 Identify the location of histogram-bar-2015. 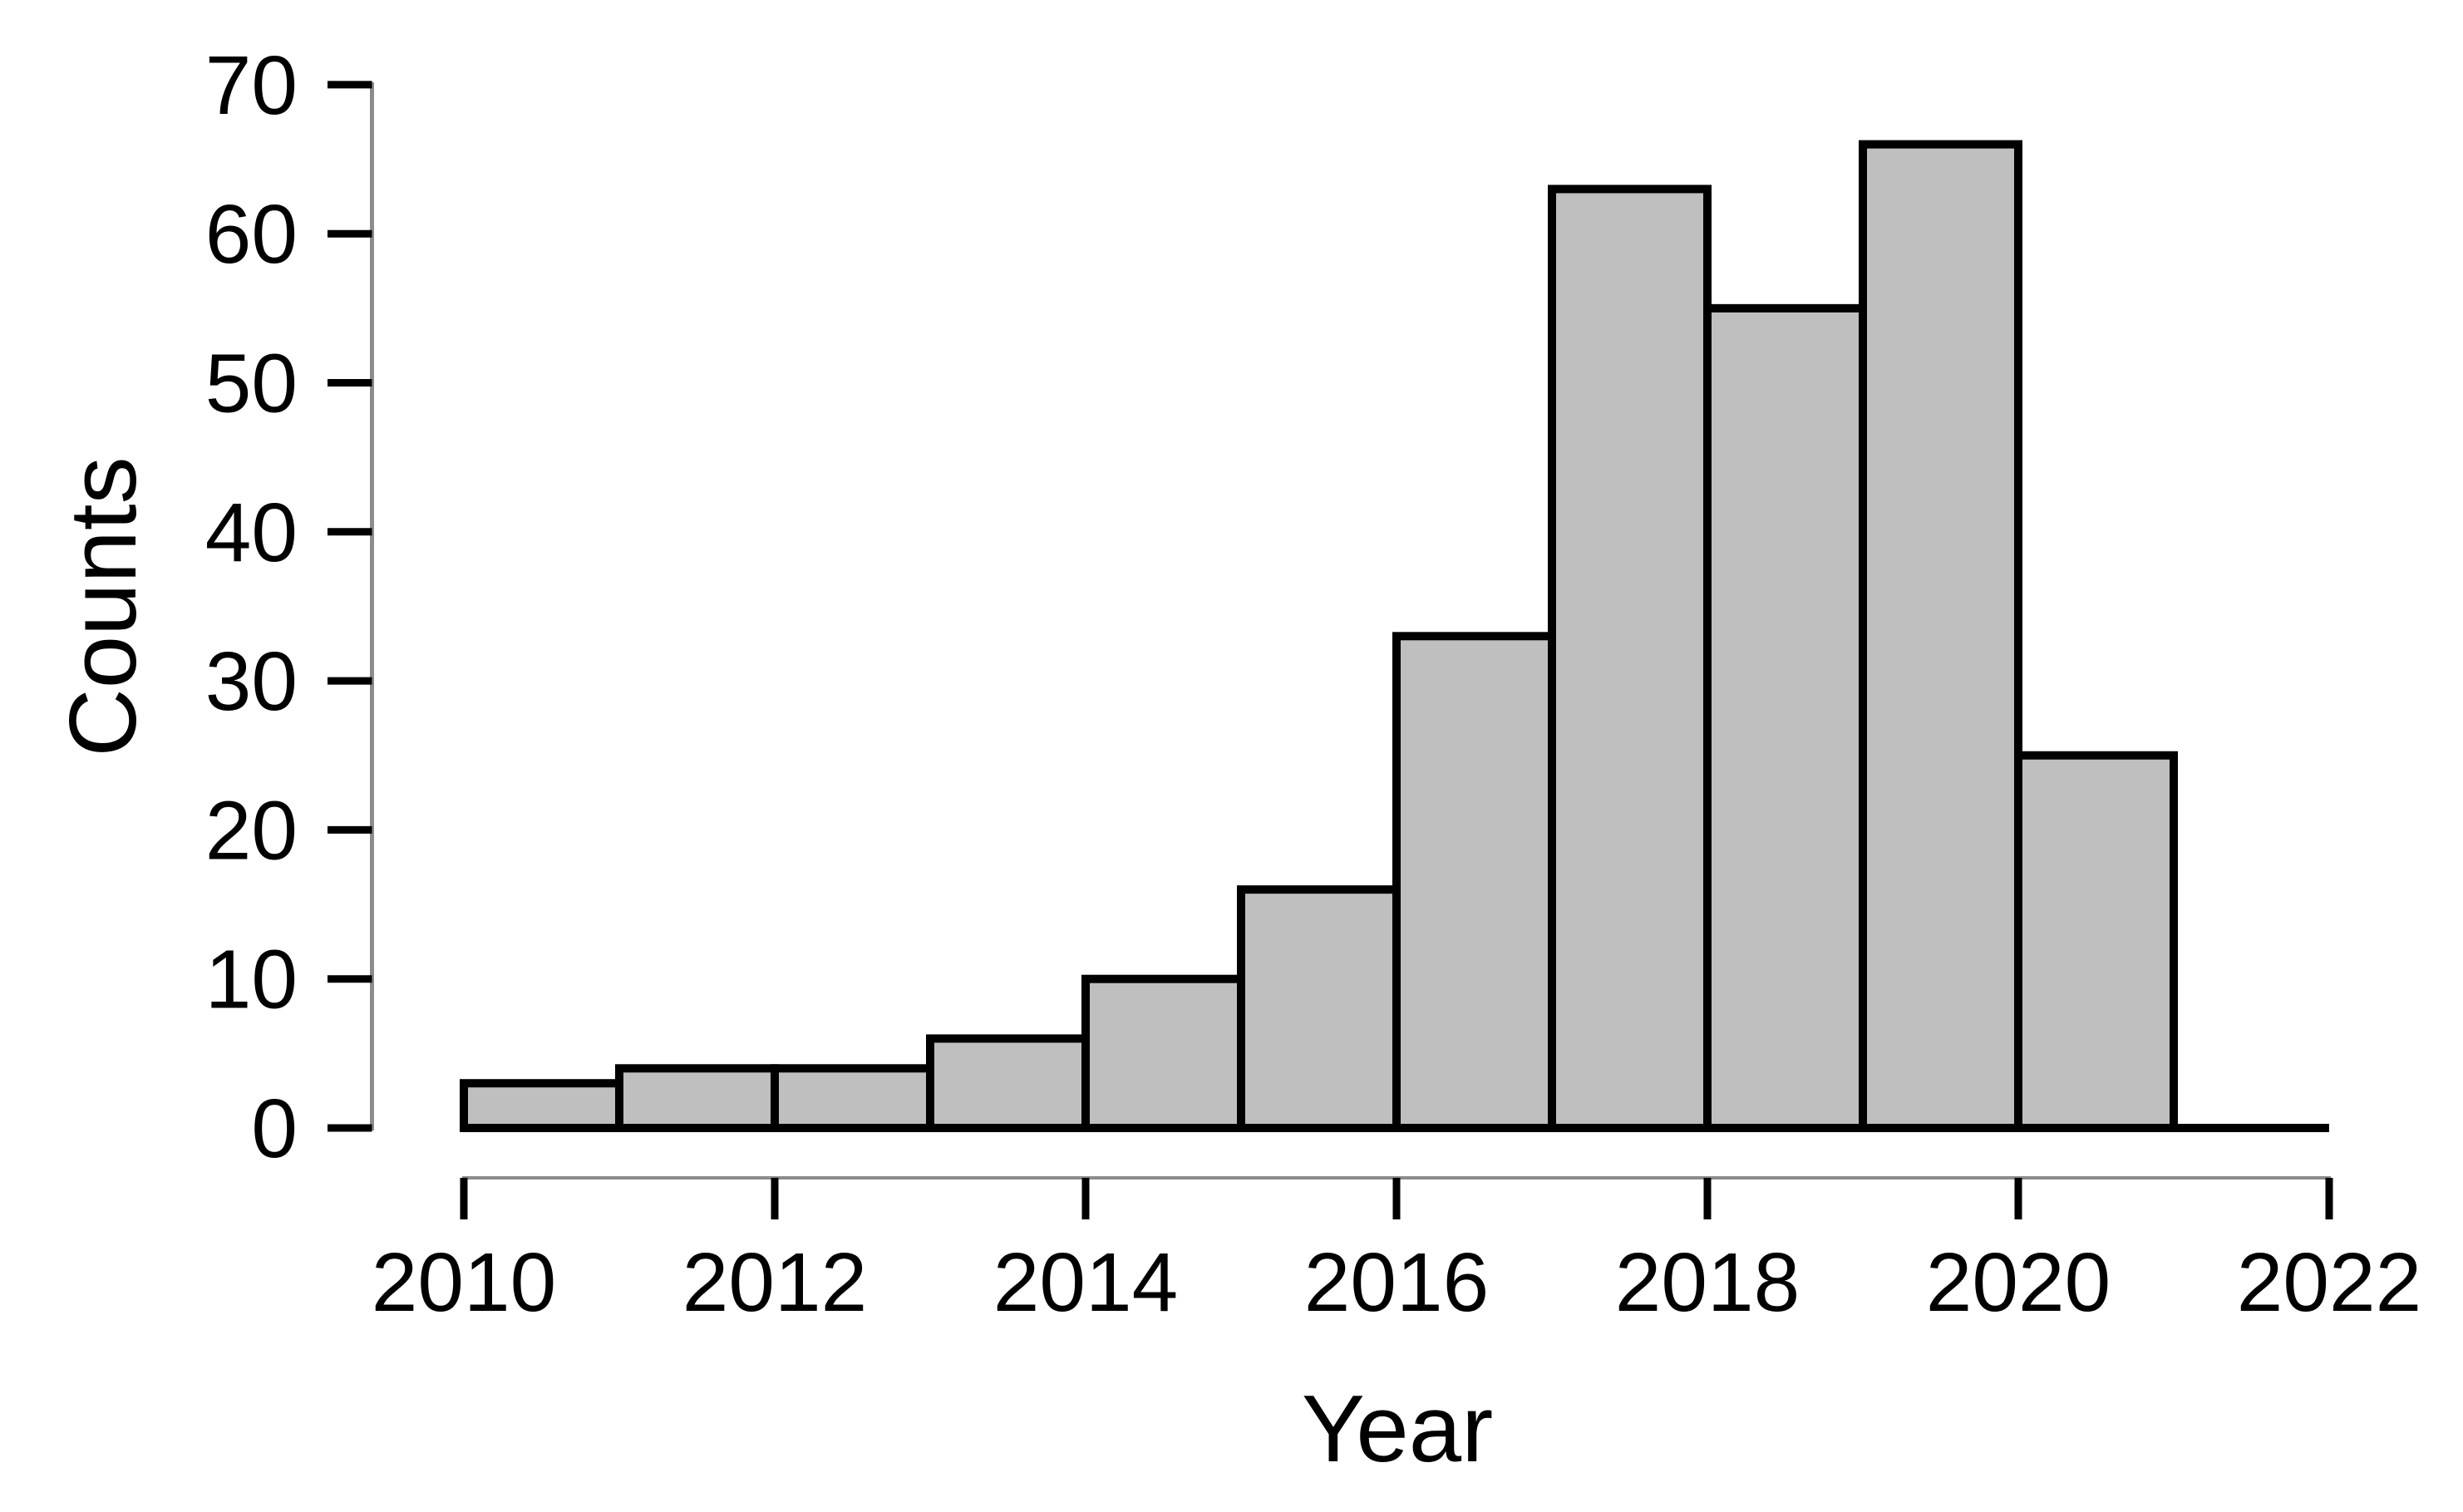
(1319, 1009).